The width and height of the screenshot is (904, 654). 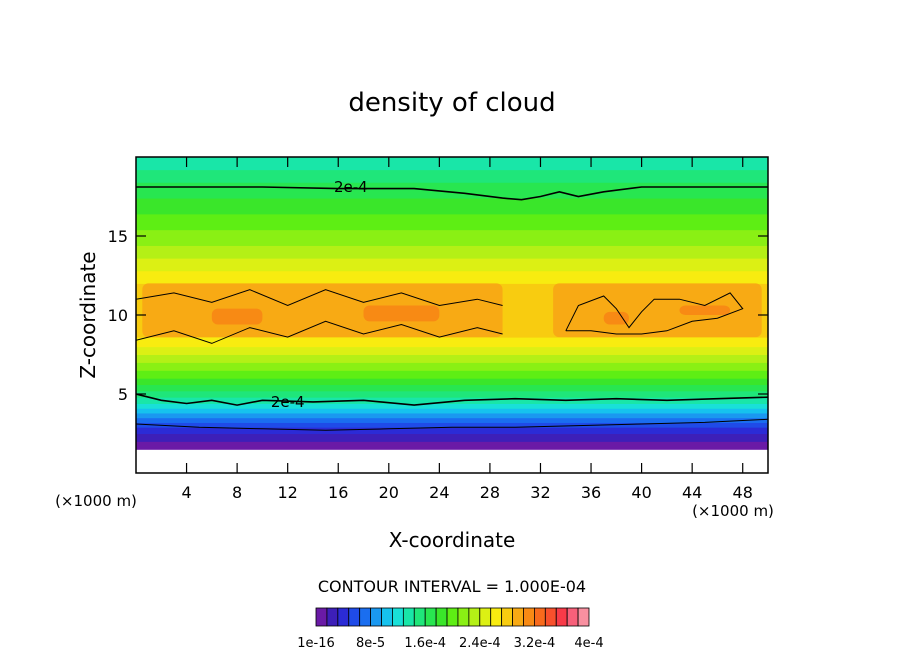 I want to click on contour-interval-text: CONTOUR INTERVAL = 1.000E-04, so click(x=452, y=586).